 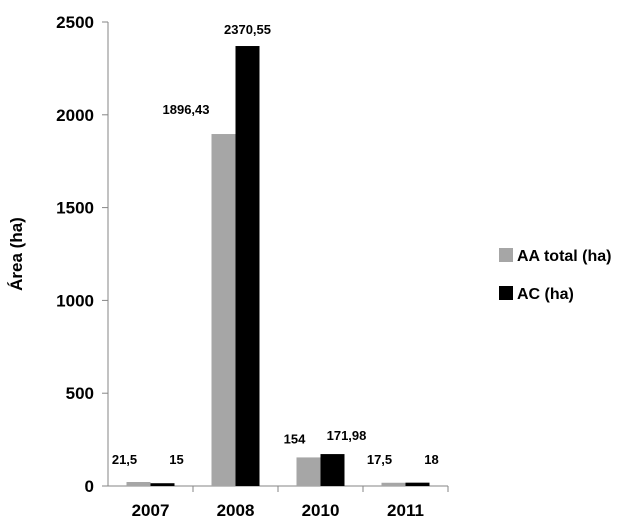 I want to click on data-label: 17,5, so click(x=379, y=459).